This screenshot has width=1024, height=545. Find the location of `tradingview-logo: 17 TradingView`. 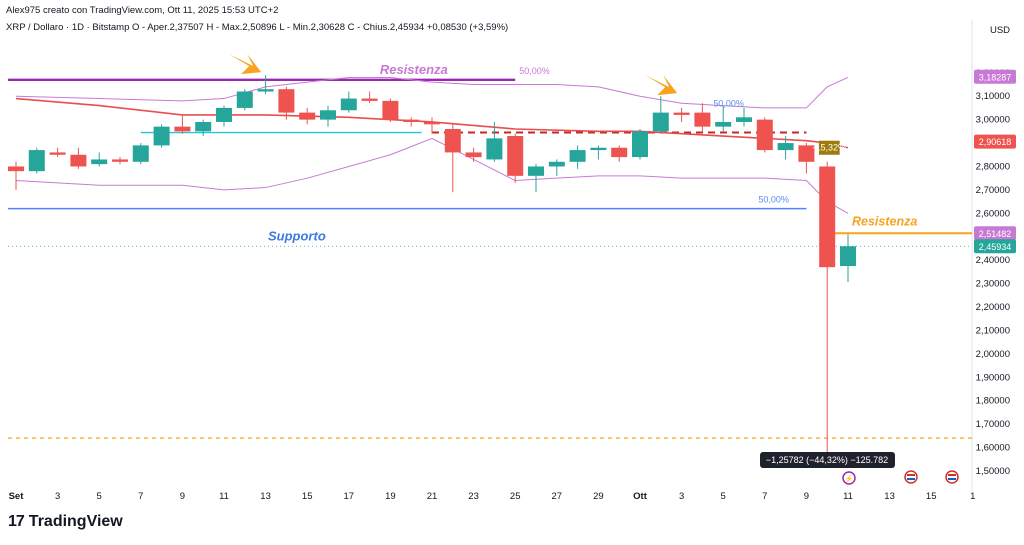

tradingview-logo: 17 TradingView is located at coordinates (65, 522).